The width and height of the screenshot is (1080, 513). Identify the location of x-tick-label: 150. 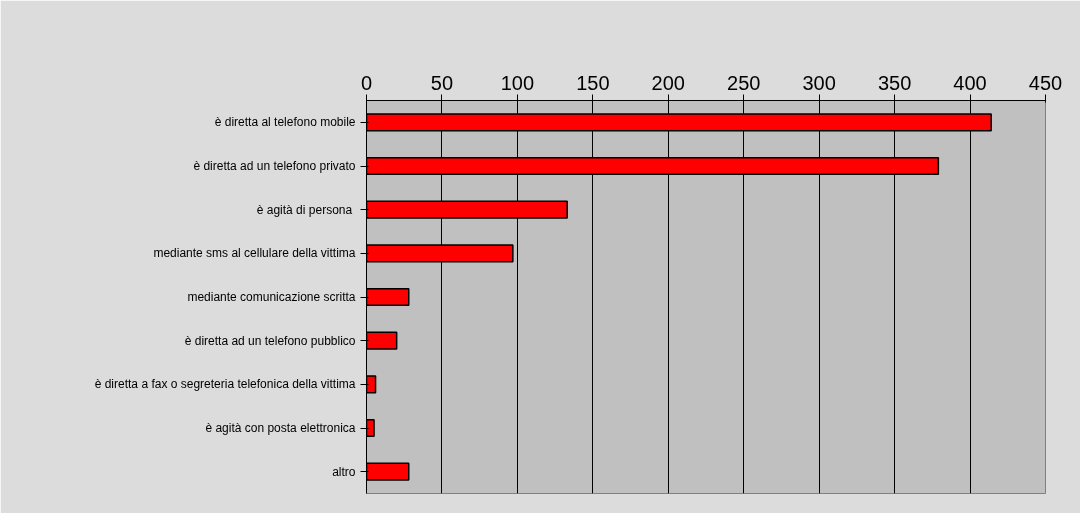
(593, 82).